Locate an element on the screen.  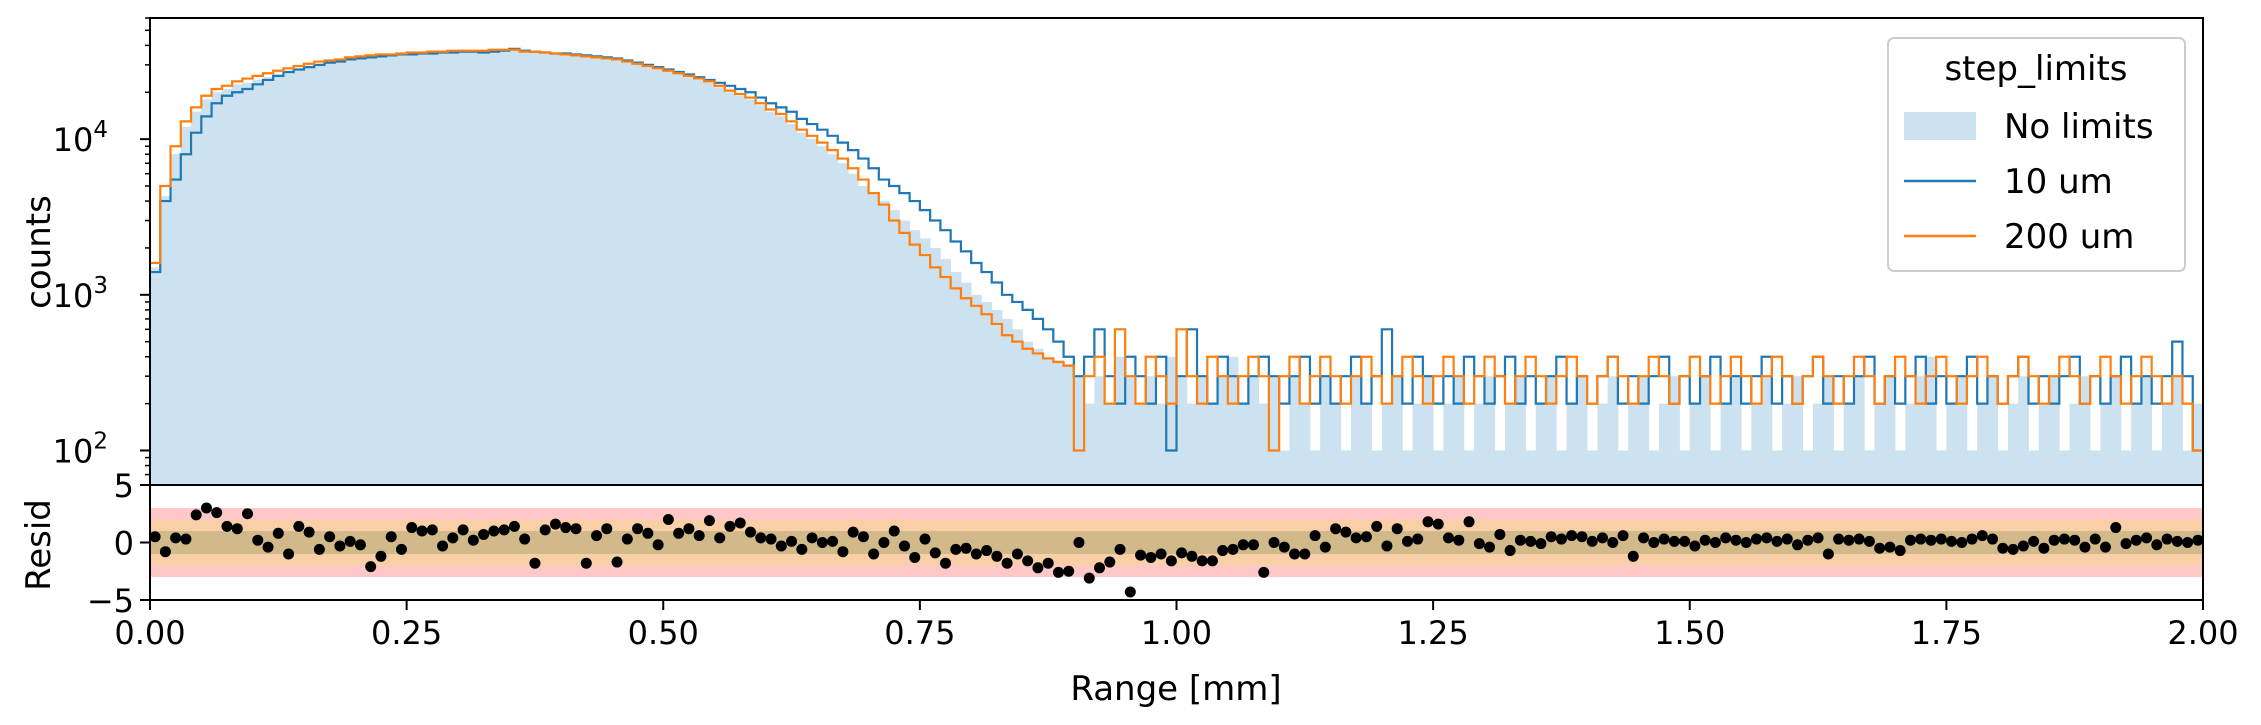
x-tick-label: 1.50 is located at coordinates (1689, 633).